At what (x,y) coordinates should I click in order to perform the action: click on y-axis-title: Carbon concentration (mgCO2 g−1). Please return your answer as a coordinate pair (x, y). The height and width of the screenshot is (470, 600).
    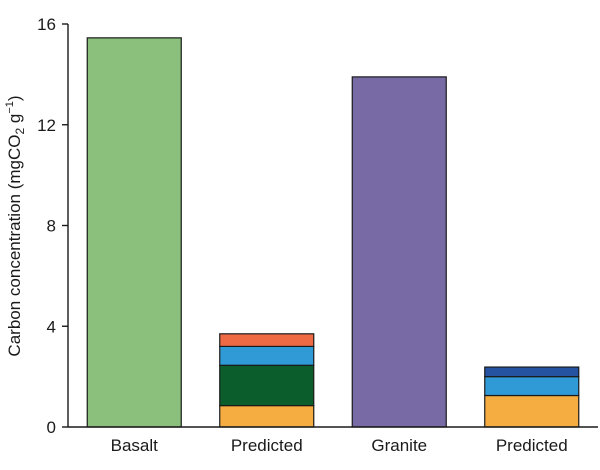
    Looking at the image, I should click on (15, 225).